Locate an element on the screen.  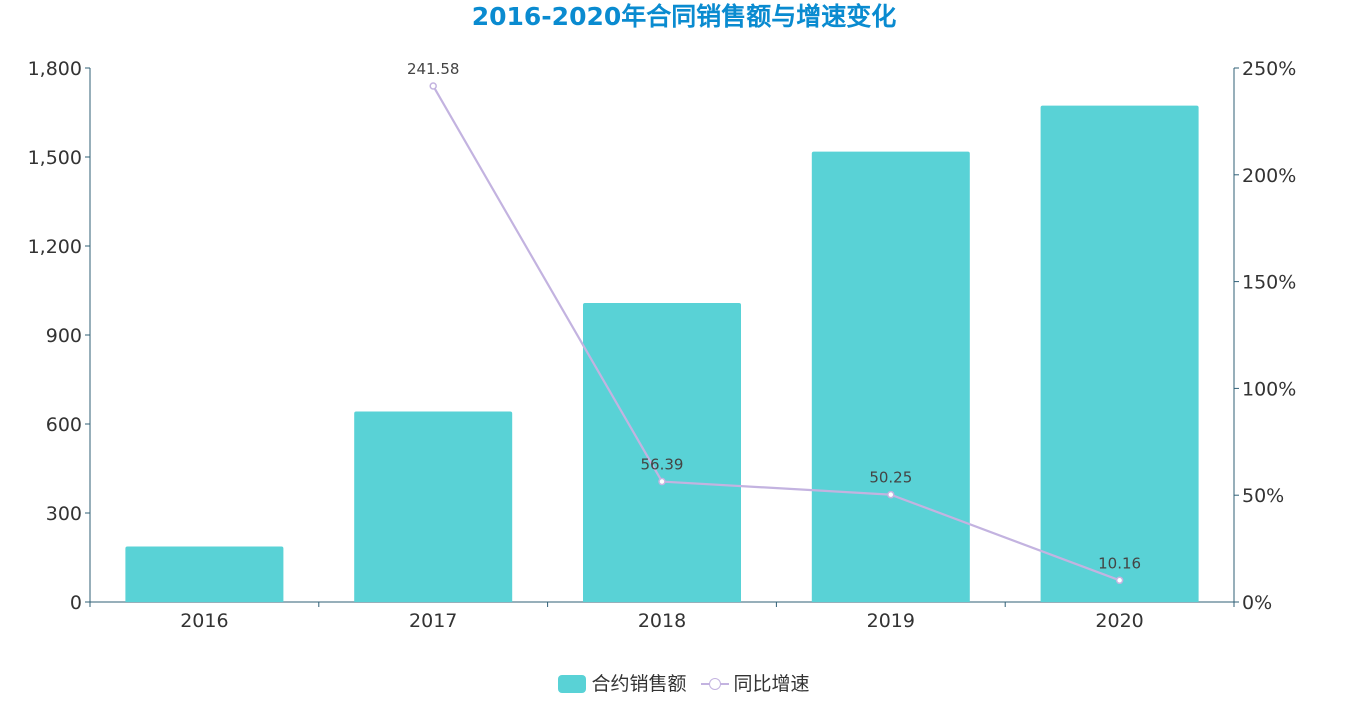
legend-bar-swatch is located at coordinates (572, 684).